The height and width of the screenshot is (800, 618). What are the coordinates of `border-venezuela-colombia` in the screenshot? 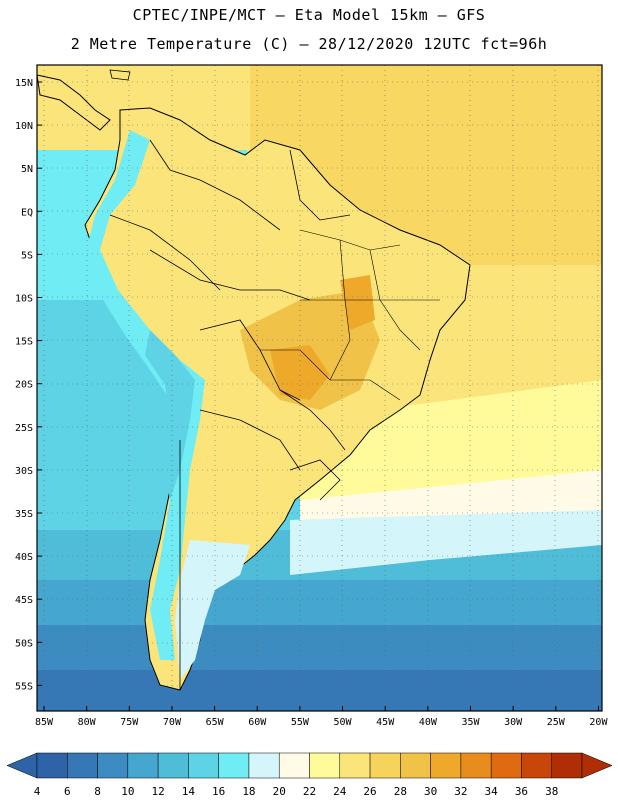 It's located at (215, 185).